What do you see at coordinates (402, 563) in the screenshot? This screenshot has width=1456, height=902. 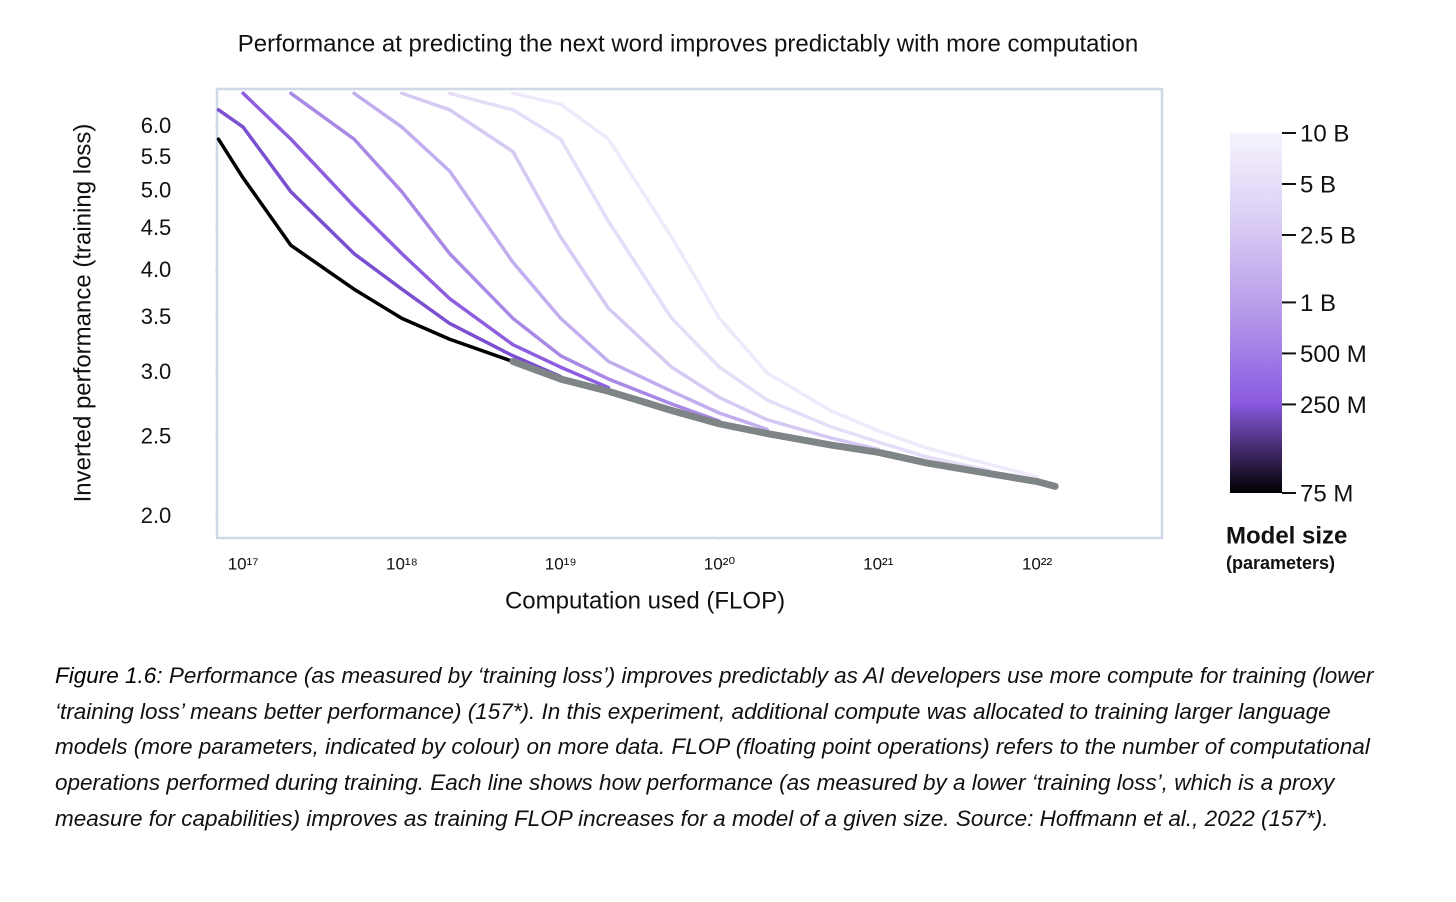 I see `x-tick-label: 10¹⁸` at bounding box center [402, 563].